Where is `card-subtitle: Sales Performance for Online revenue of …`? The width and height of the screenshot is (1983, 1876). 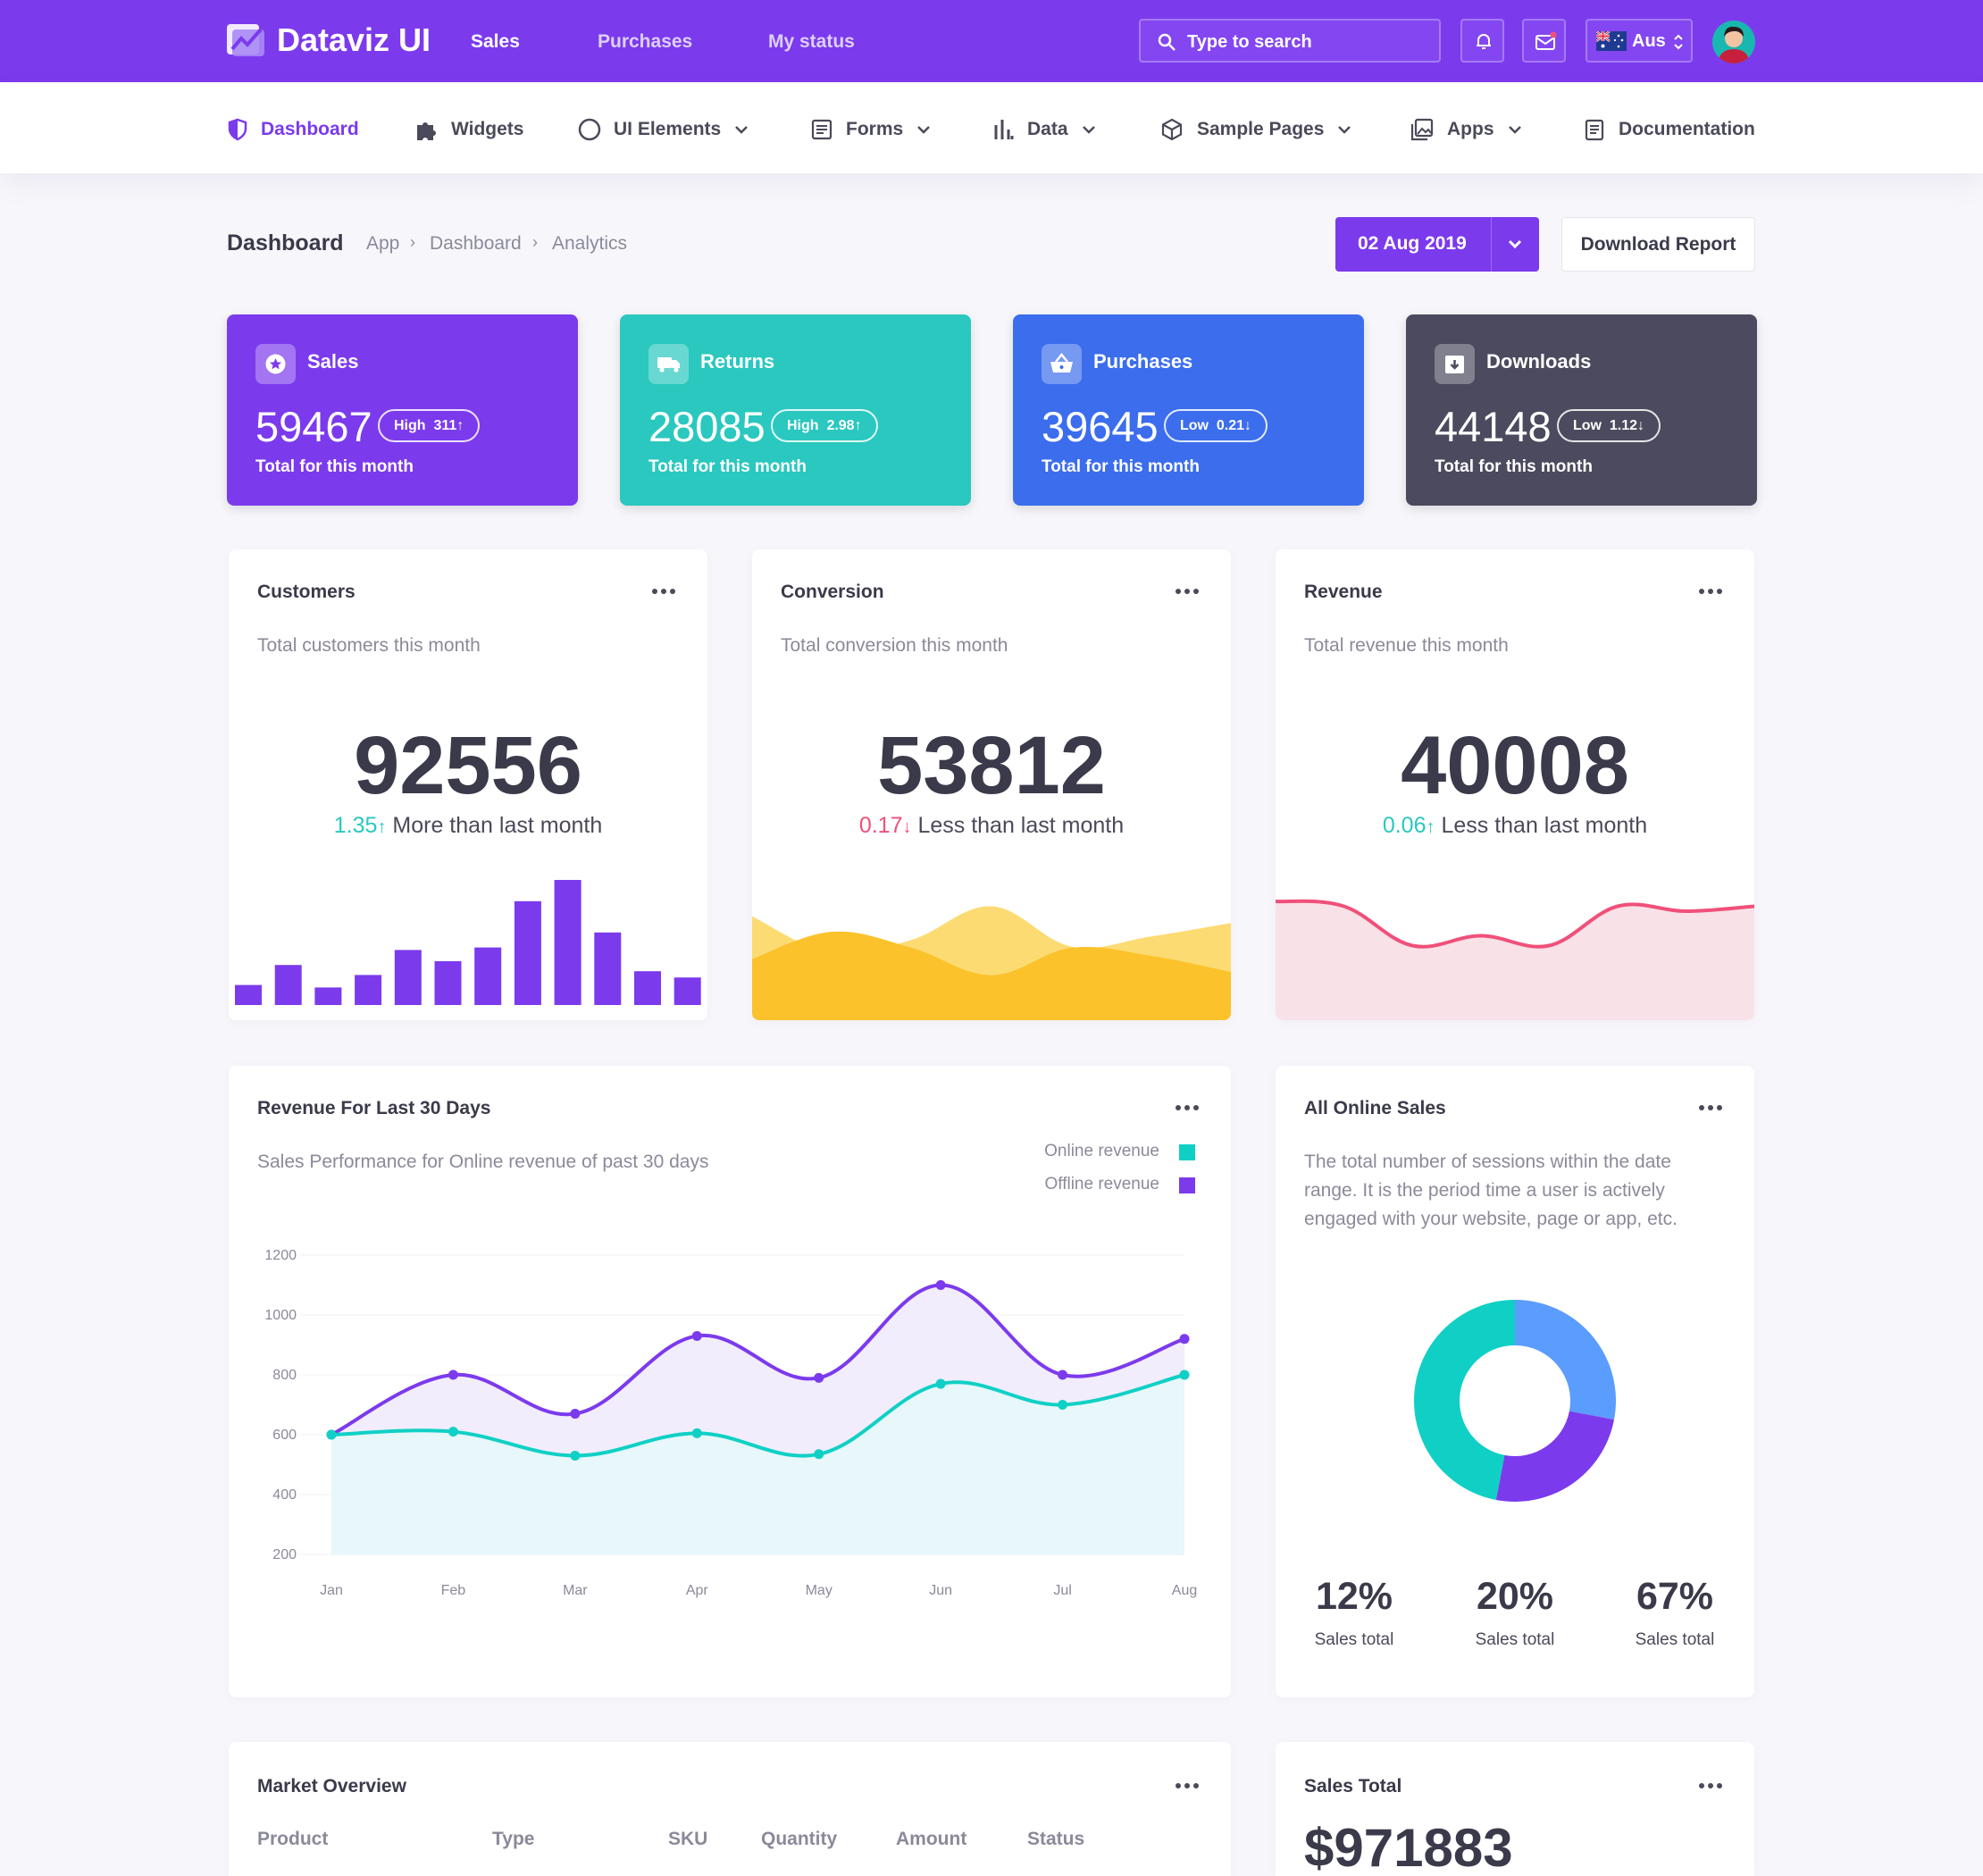
card-subtitle: Sales Performance for Online revenue of … is located at coordinates (483, 1162).